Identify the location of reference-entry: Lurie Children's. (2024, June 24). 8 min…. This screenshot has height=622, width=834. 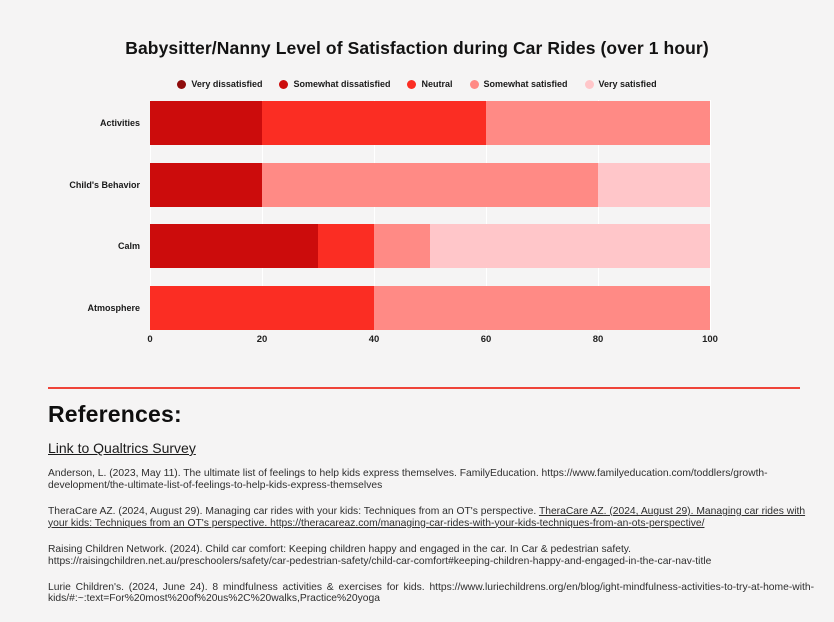
(431, 593).